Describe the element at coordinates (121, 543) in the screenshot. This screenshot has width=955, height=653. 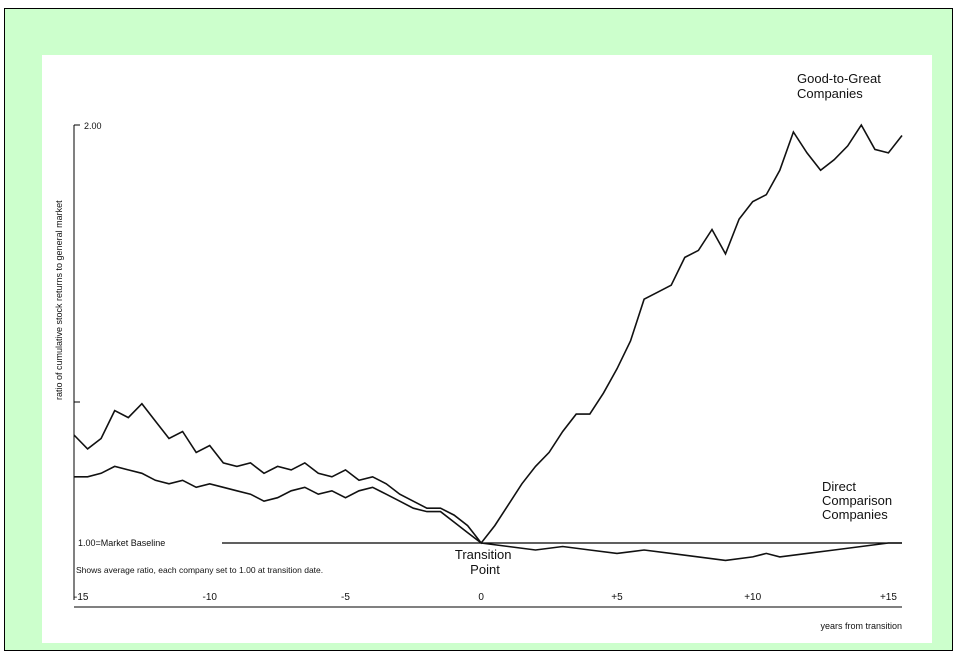
I see `baseline-label: 1.00=Market Baseline` at that location.